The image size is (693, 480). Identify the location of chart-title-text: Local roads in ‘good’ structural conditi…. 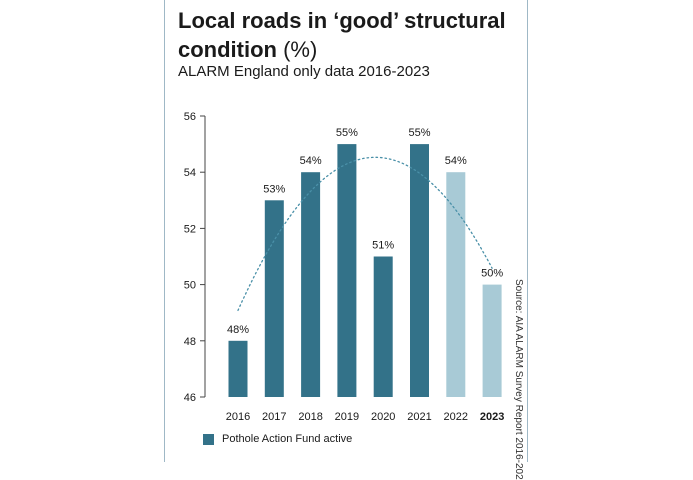
(342, 35).